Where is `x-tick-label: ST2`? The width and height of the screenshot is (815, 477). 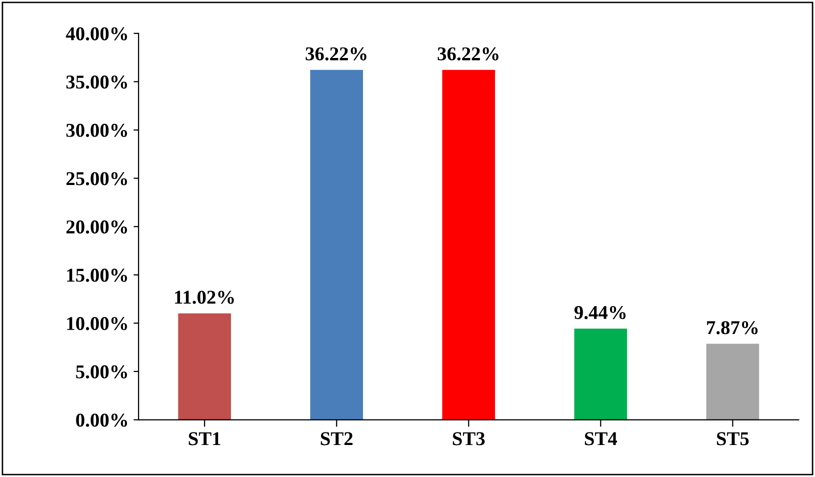
x-tick-label: ST2 is located at coordinates (336, 439).